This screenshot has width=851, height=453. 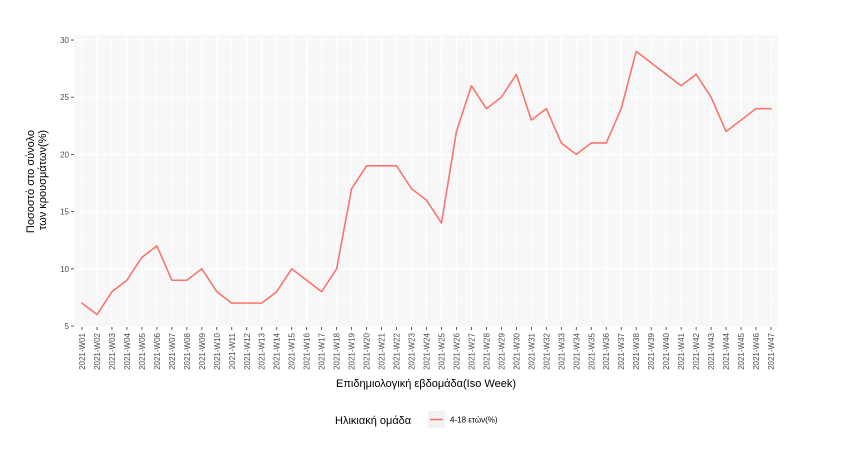 What do you see at coordinates (651, 350) in the screenshot?
I see `x-tick-label: 2021-W39` at bounding box center [651, 350].